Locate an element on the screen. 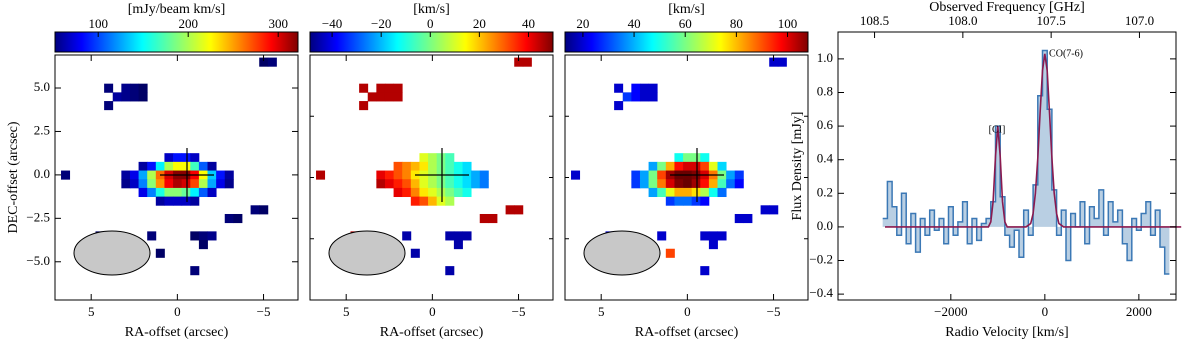 Image resolution: width=1200 pixels, height=345 pixels. colorbar-label: [km/s] is located at coordinates (431, 9).